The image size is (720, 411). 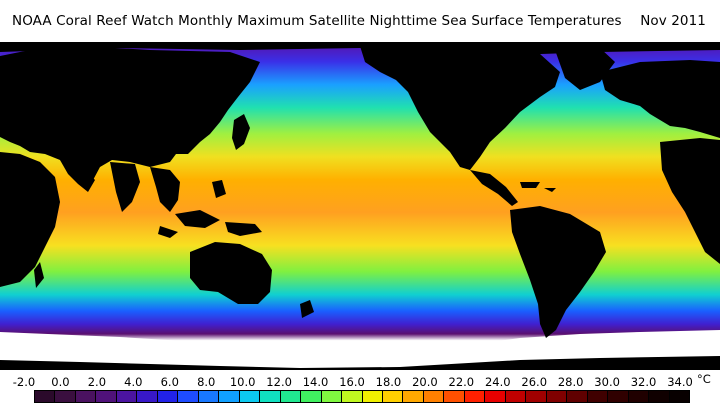 I want to click on colorbar-tick-label: 12.0, so click(x=279, y=382).